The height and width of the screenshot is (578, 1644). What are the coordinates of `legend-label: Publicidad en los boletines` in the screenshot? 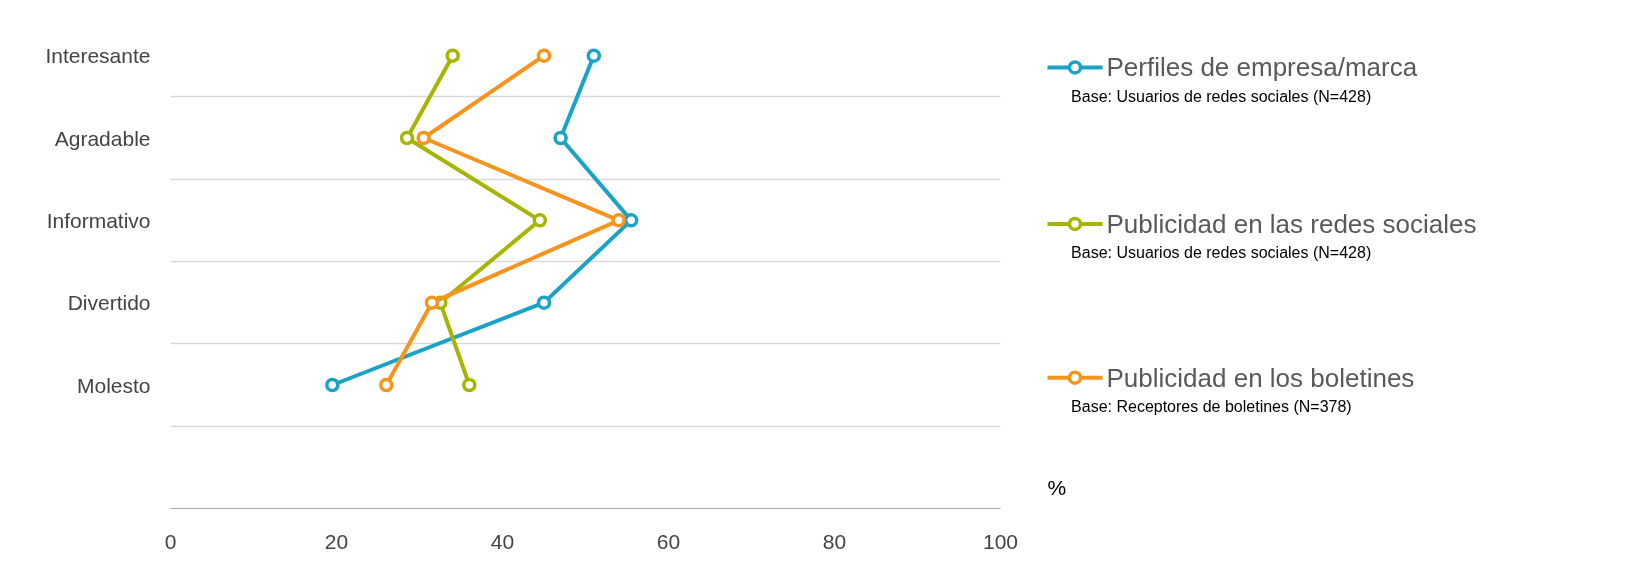 It's located at (1260, 377).